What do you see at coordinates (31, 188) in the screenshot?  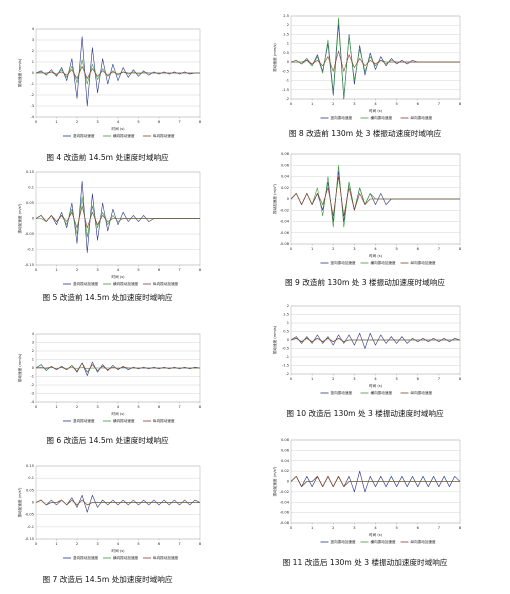 I see `y-tick-label: 0.1` at bounding box center [31, 188].